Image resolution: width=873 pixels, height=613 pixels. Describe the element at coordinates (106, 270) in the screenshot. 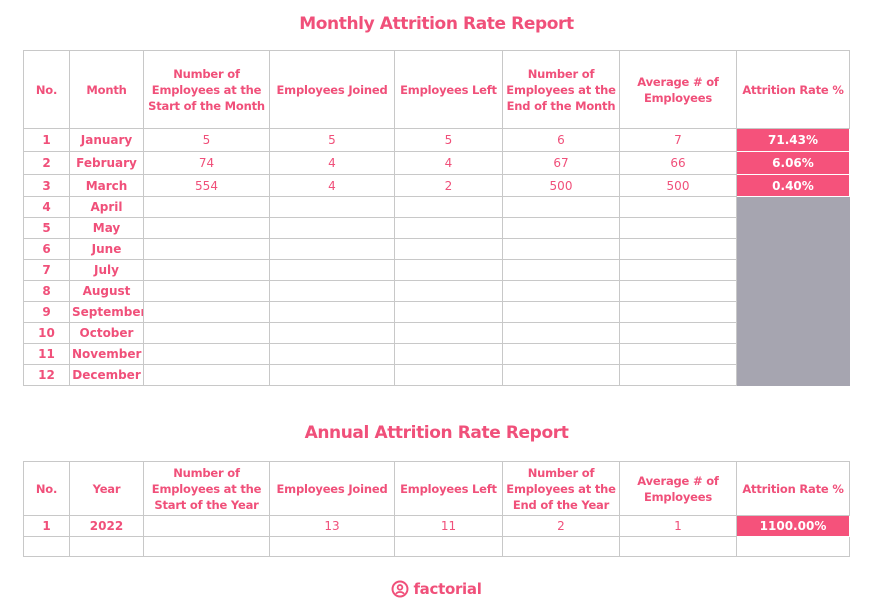

I see `cell-month: July` at that location.